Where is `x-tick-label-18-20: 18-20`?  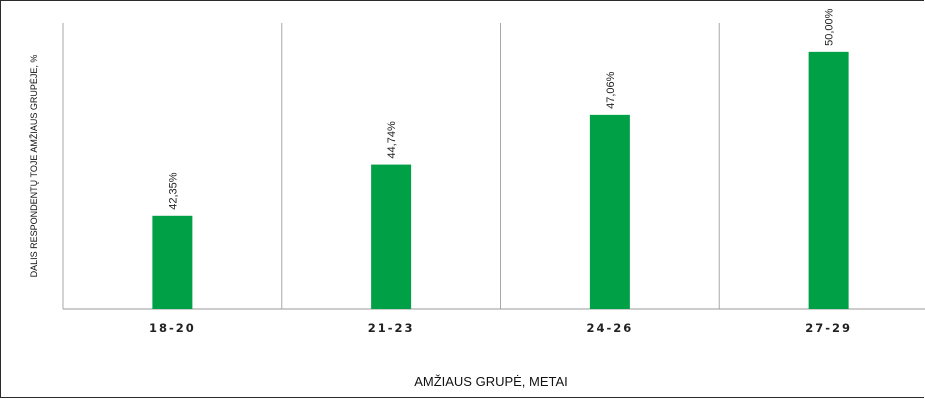 x-tick-label-18-20: 18-20 is located at coordinates (172, 328).